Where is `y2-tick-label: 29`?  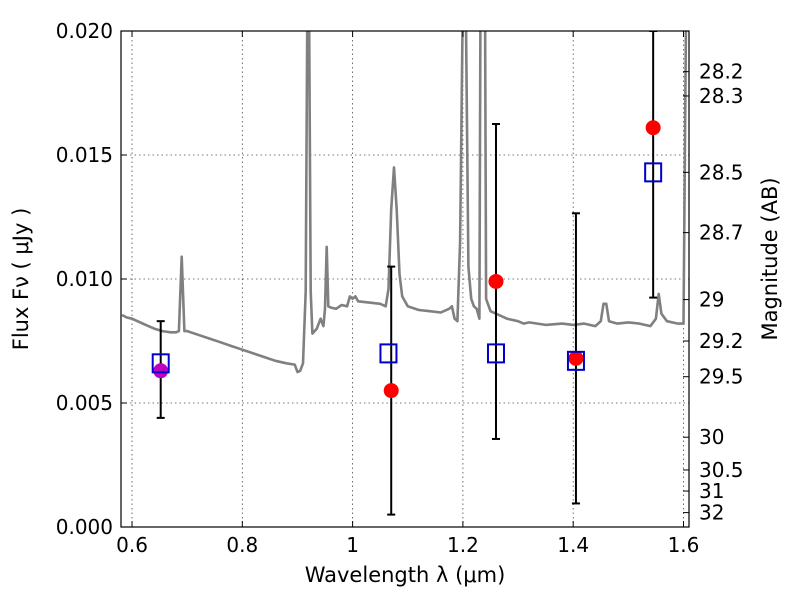
y2-tick-label: 29 is located at coordinates (711, 300).